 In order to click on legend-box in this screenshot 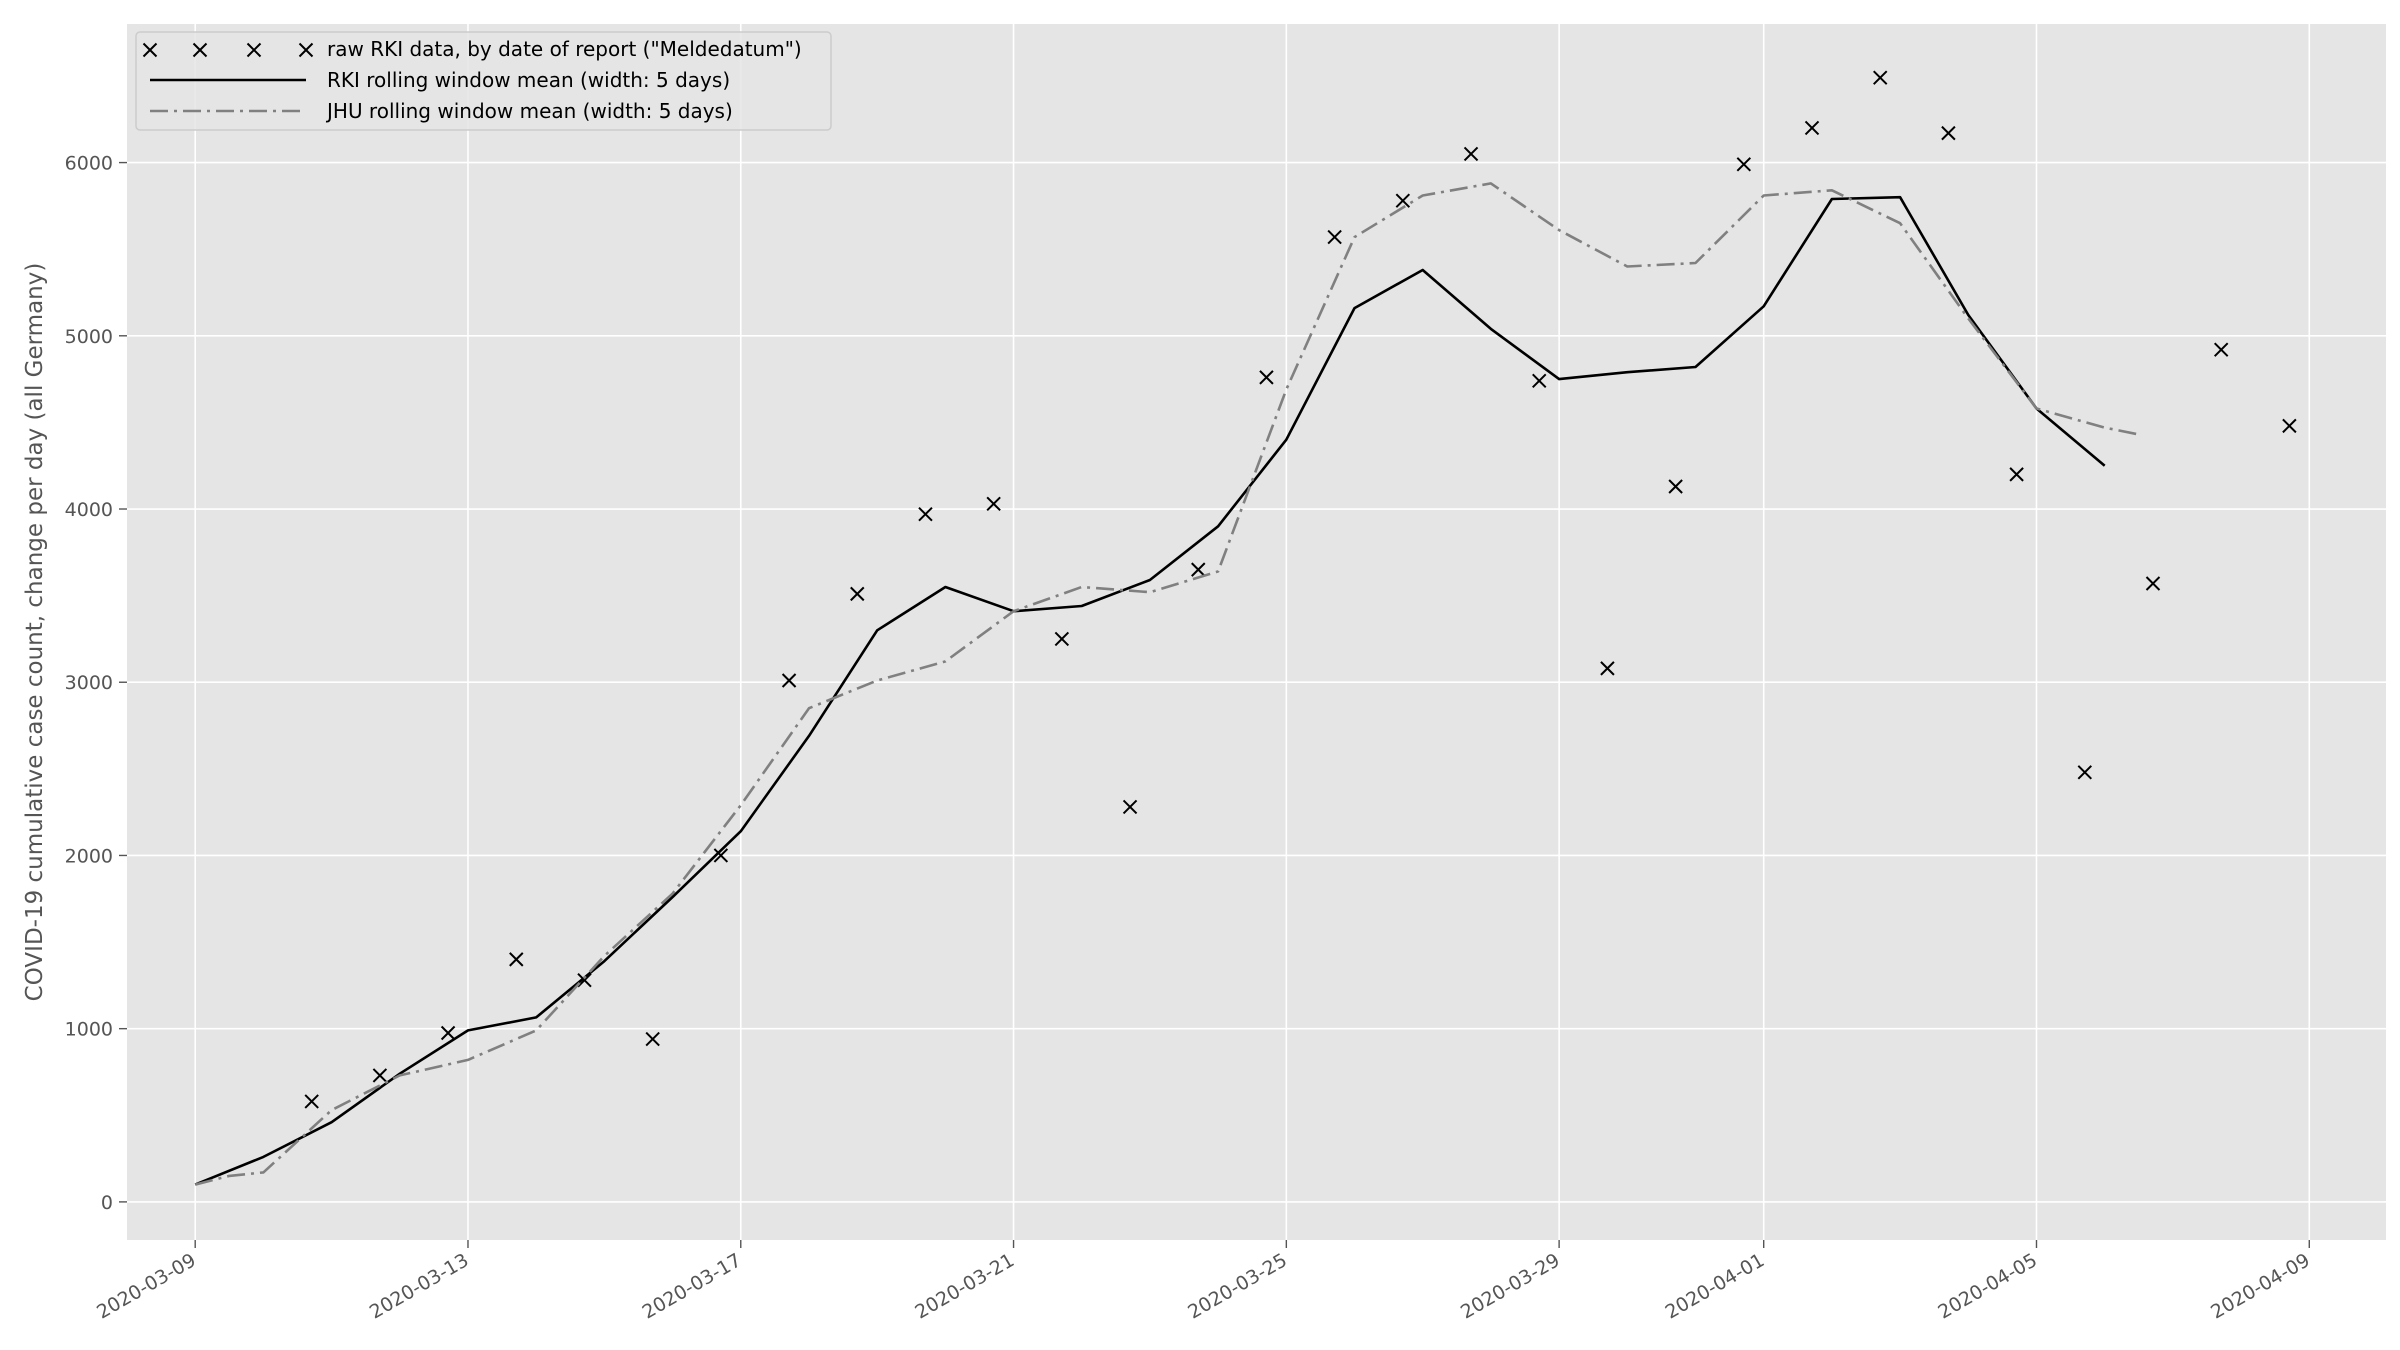, I will do `click(483, 81)`.